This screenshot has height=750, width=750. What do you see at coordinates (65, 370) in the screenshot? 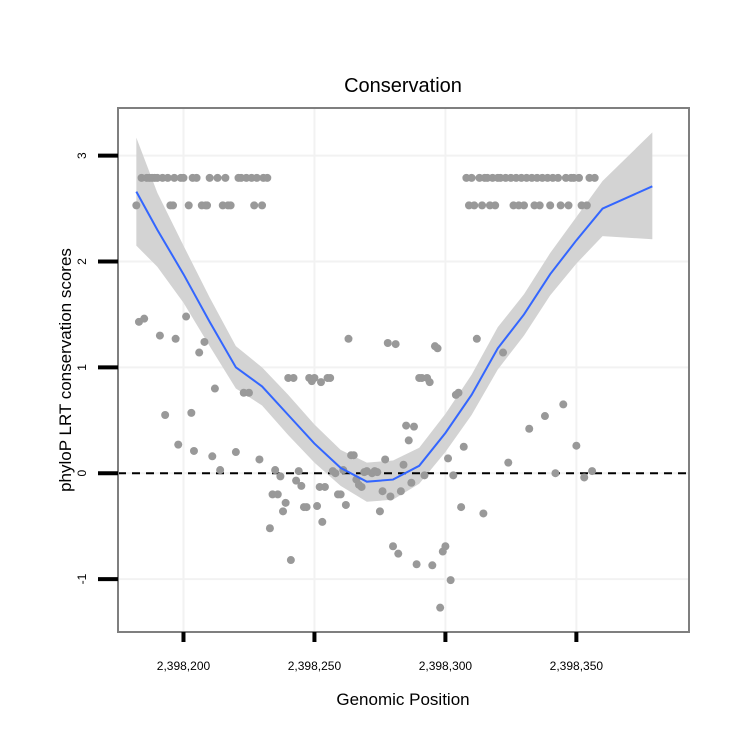
I see `y-axis-label: phyloP LRT conservation scores` at bounding box center [65, 370].